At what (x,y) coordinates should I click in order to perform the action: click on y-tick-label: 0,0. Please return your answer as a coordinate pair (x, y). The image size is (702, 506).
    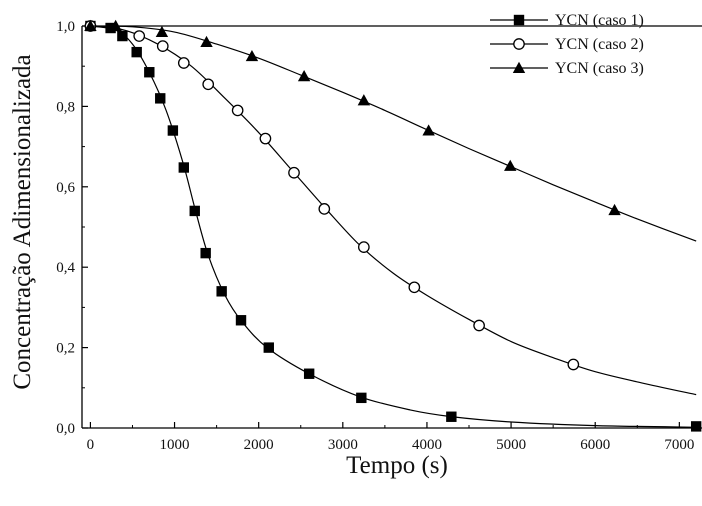
    Looking at the image, I should click on (65, 429).